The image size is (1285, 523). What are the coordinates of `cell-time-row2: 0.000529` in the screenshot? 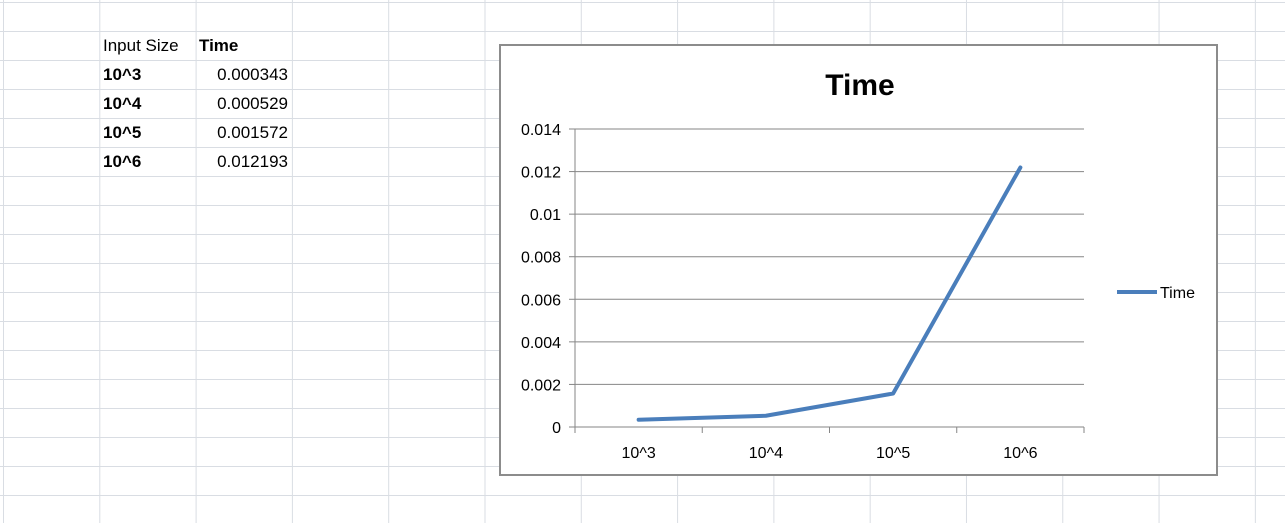 It's located at (252, 103).